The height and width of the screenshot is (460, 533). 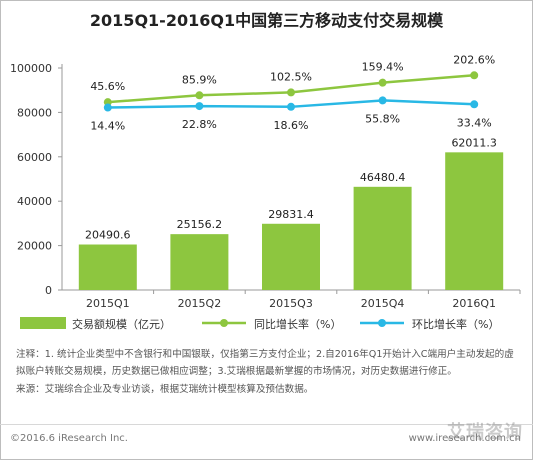 I want to click on x-tick-label: 2015Q3, so click(x=291, y=303).